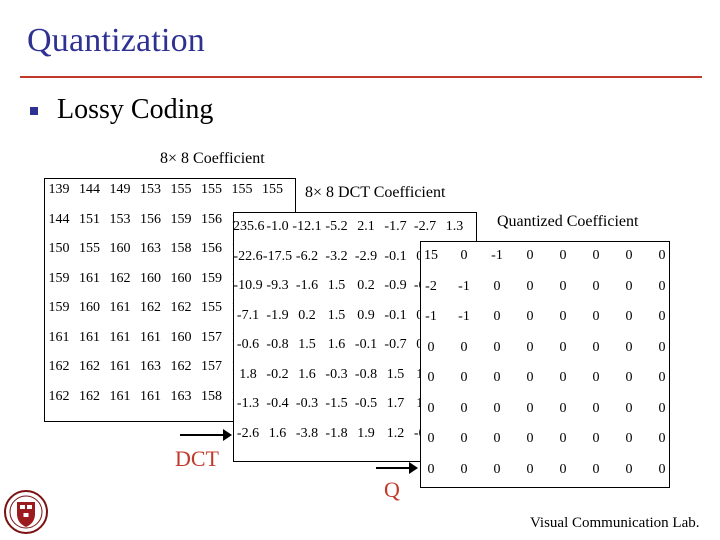 The image size is (720, 540). I want to click on dct-cell: -0.8, so click(366, 374).